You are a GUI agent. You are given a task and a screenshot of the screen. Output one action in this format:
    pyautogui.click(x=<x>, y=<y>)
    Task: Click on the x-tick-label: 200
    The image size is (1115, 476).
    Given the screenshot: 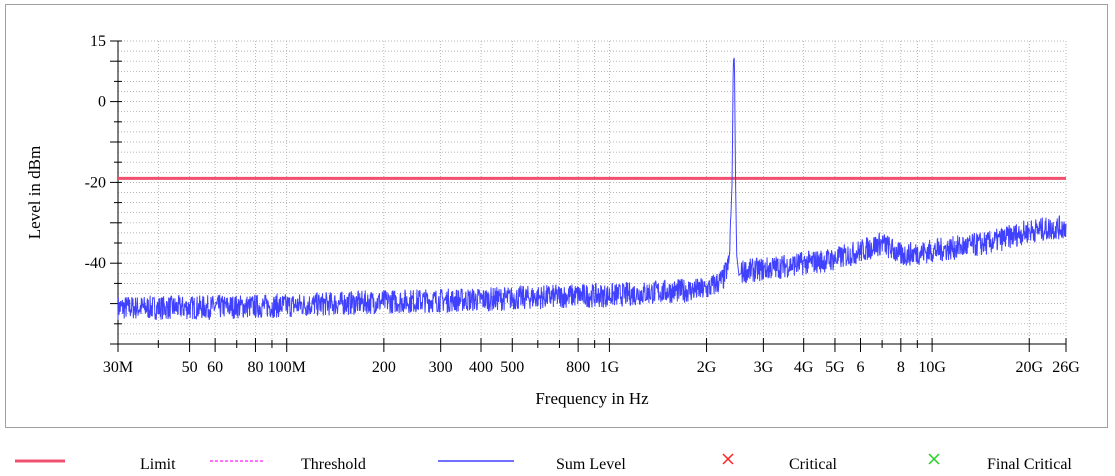 What is the action you would take?
    pyautogui.click(x=384, y=367)
    